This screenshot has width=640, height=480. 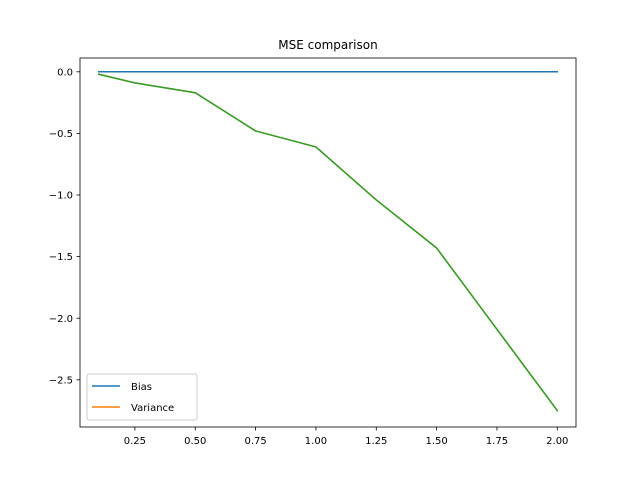 What do you see at coordinates (152, 408) in the screenshot?
I see `legend-label-variance: Variance` at bounding box center [152, 408].